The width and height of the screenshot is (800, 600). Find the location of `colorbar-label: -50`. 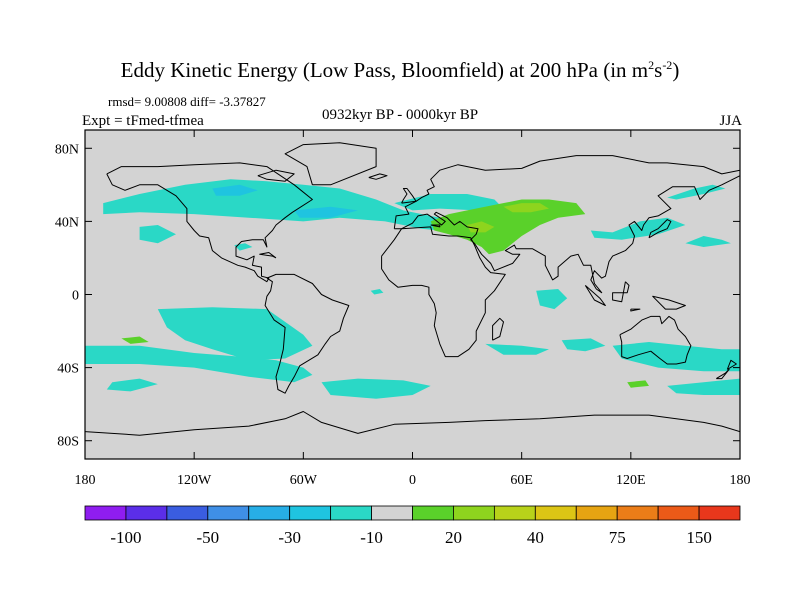

colorbar-label: -50 is located at coordinates (207, 537).